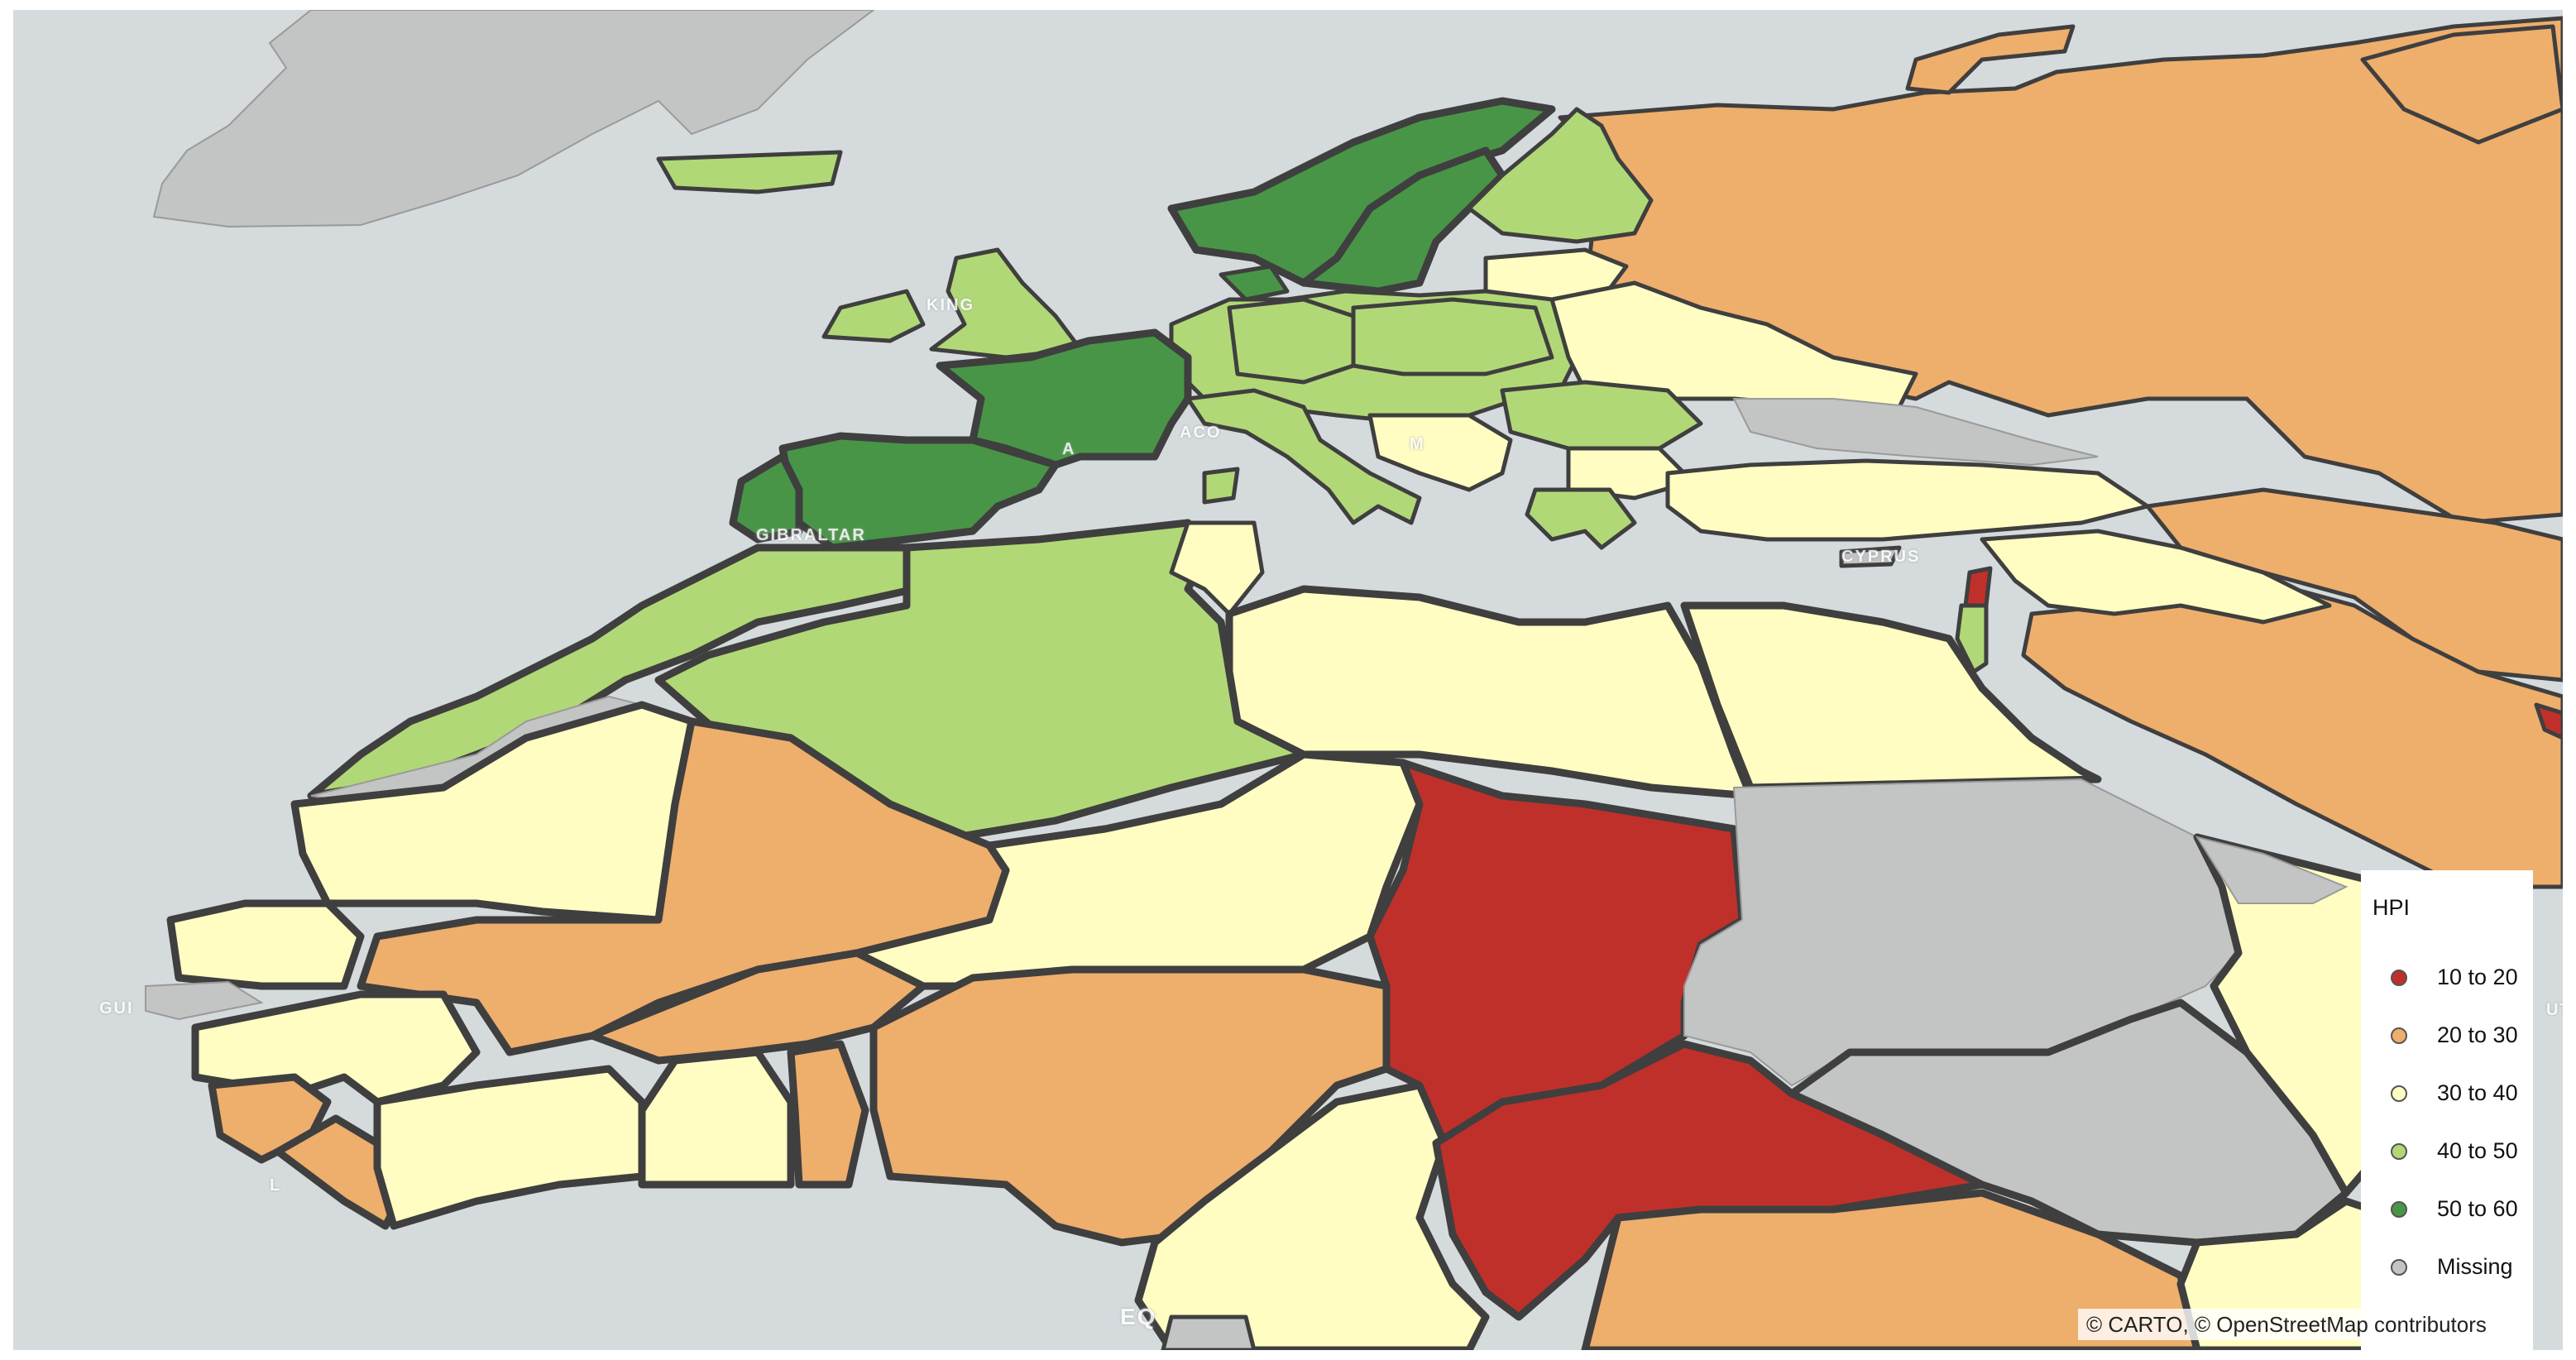  Describe the element at coordinates (1139, 870) in the screenshot. I see `region-niger` at that location.